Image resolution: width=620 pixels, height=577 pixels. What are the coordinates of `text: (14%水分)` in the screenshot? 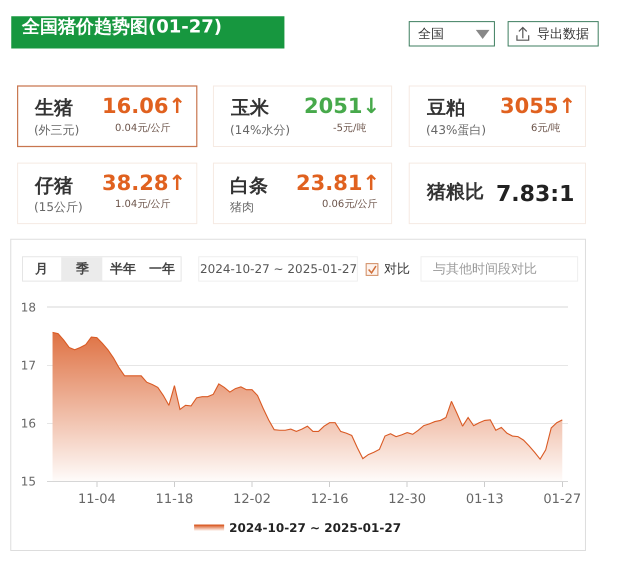 It's located at (260, 130).